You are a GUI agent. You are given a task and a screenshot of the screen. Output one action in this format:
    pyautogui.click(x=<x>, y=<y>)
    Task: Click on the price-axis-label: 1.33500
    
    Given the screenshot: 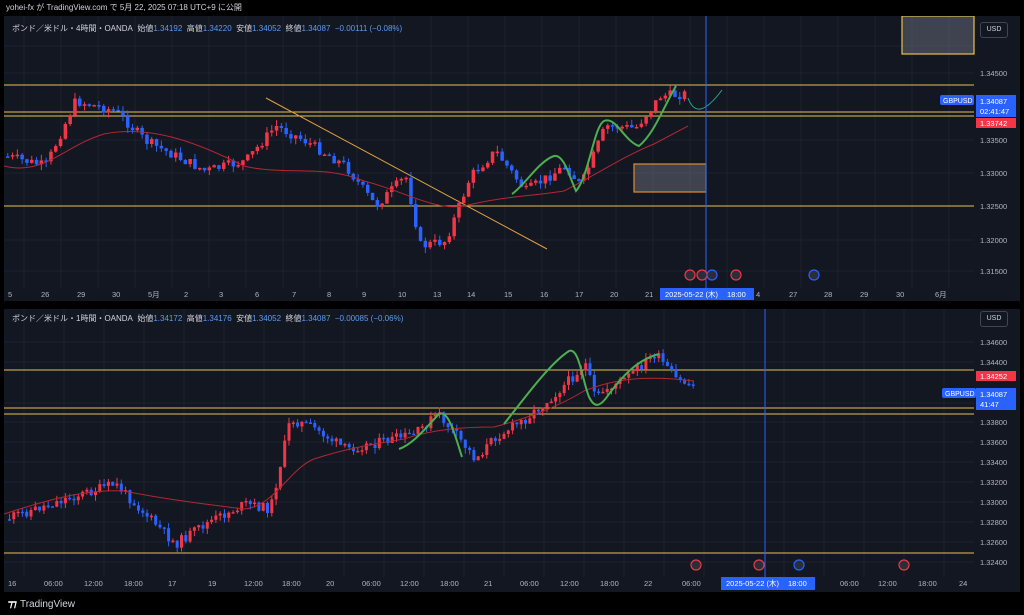 What is the action you would take?
    pyautogui.click(x=993, y=140)
    